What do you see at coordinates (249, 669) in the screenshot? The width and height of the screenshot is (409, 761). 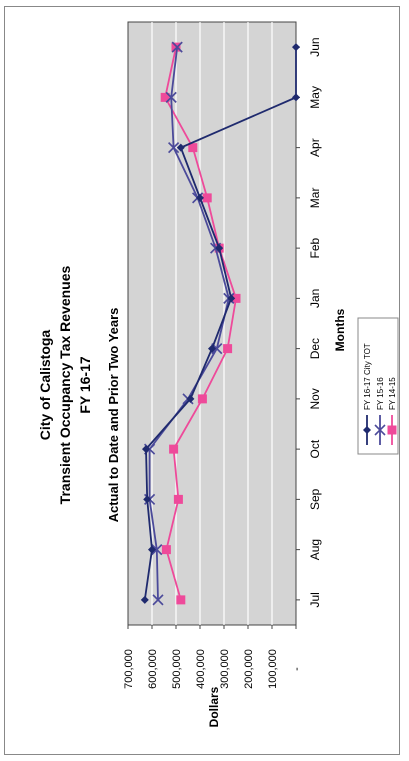 I see `y-tick-label: 200,000` at bounding box center [249, 669].